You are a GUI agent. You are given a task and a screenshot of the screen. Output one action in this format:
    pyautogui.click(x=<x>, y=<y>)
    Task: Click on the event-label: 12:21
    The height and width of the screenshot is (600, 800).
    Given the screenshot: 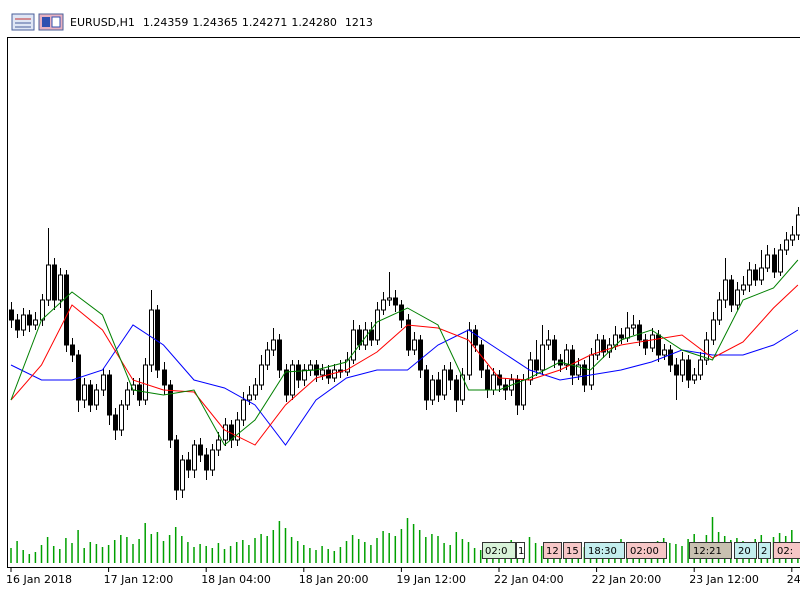 What is the action you would take?
    pyautogui.click(x=707, y=551)
    